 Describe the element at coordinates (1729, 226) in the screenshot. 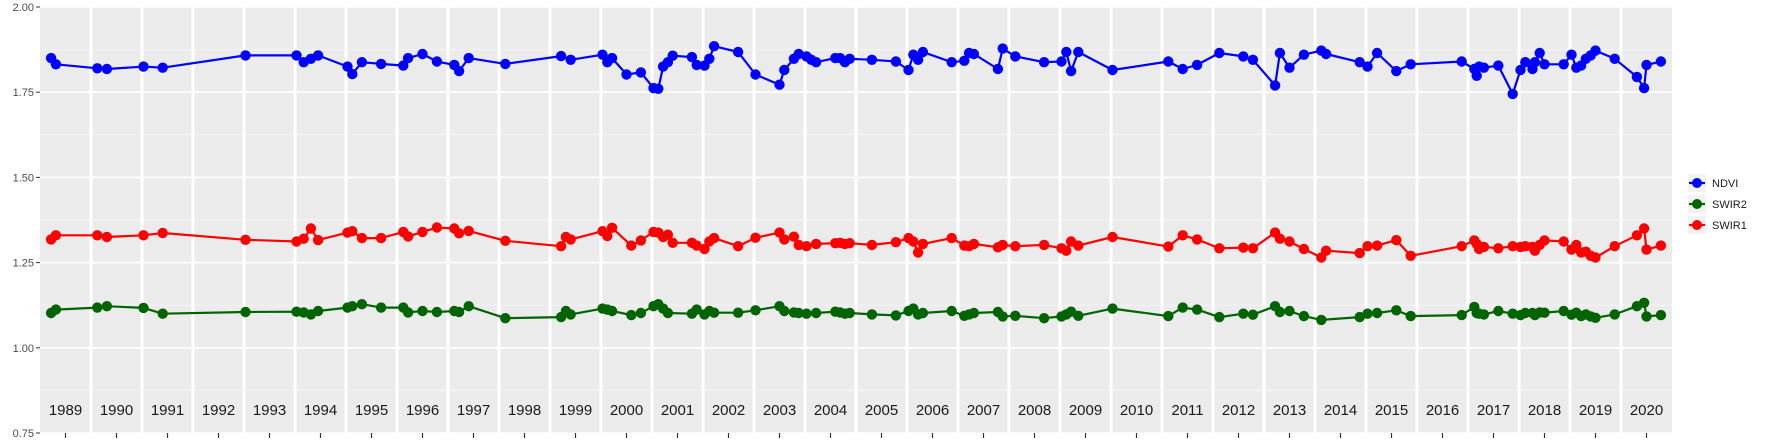

I see `legend-label: SWIR1` at that location.